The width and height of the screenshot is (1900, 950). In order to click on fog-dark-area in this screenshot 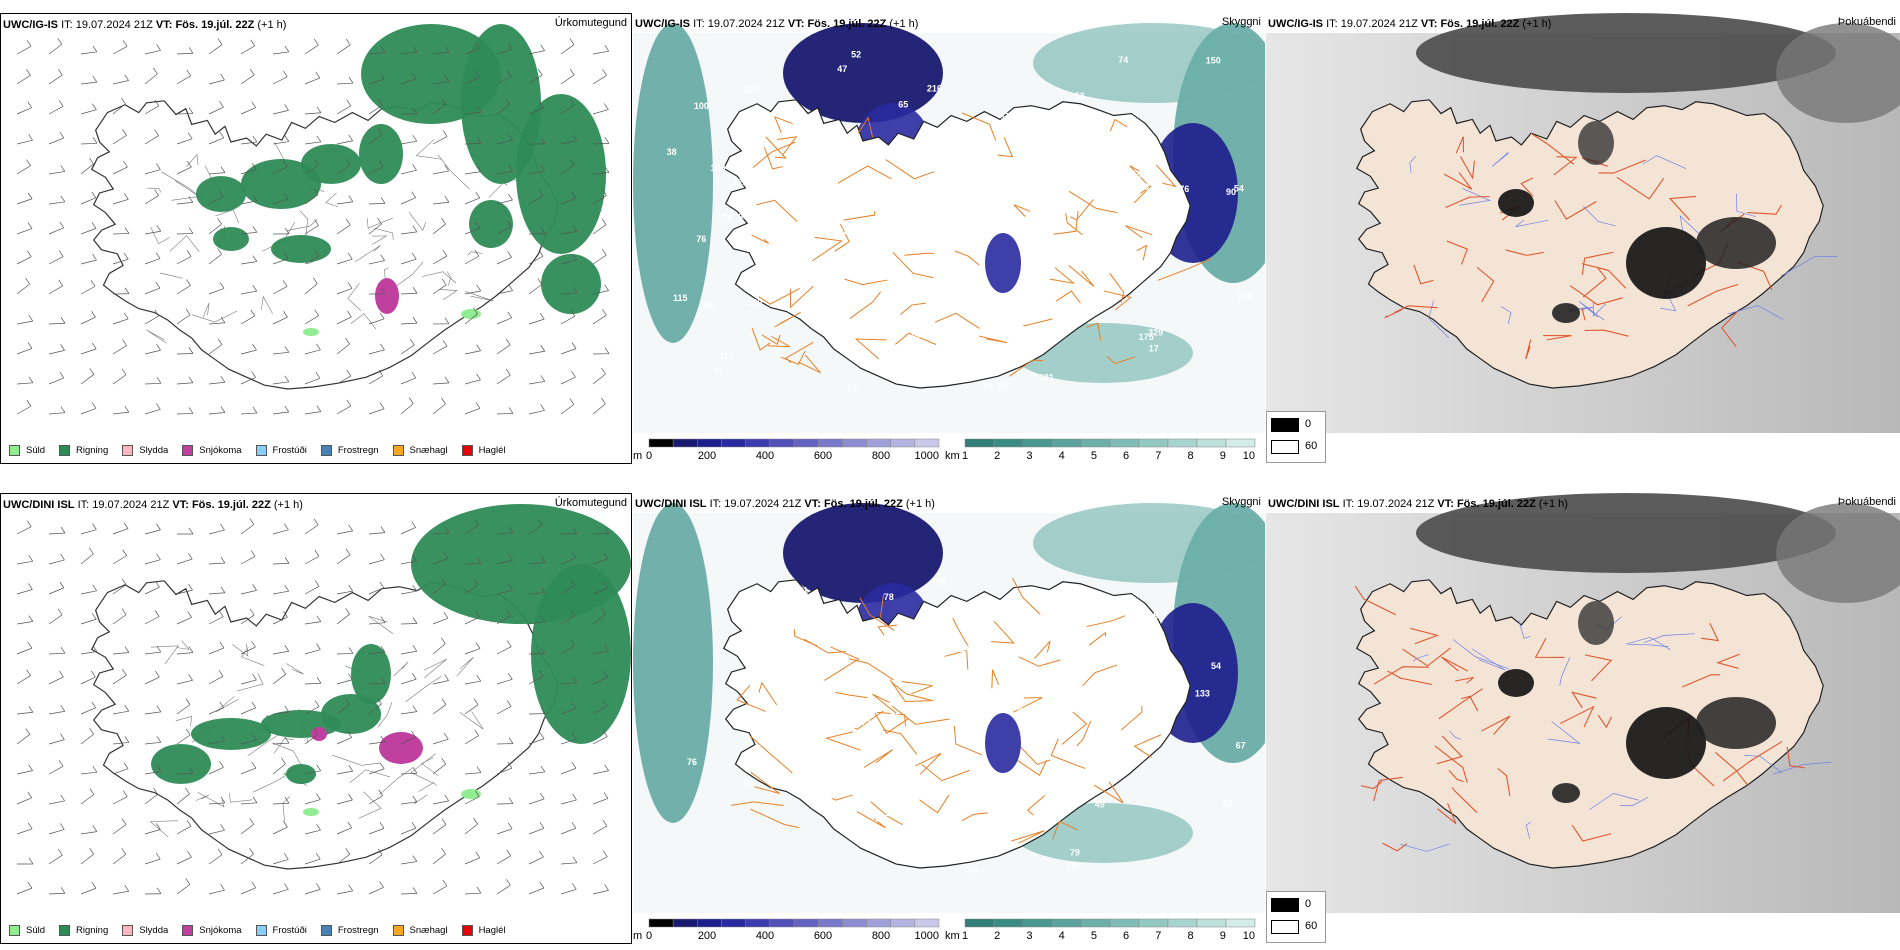, I will do `click(1516, 683)`.